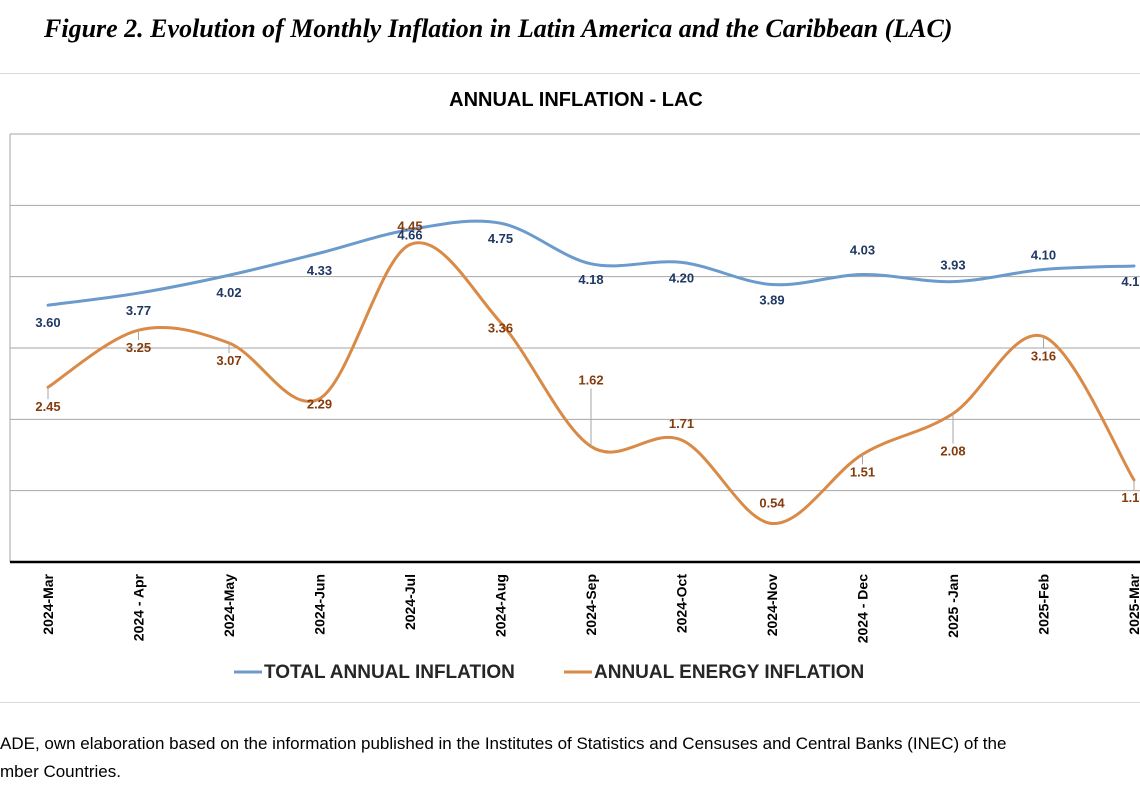 This screenshot has width=1140, height=796. What do you see at coordinates (590, 279) in the screenshot?
I see `total-data-label: 4.18` at bounding box center [590, 279].